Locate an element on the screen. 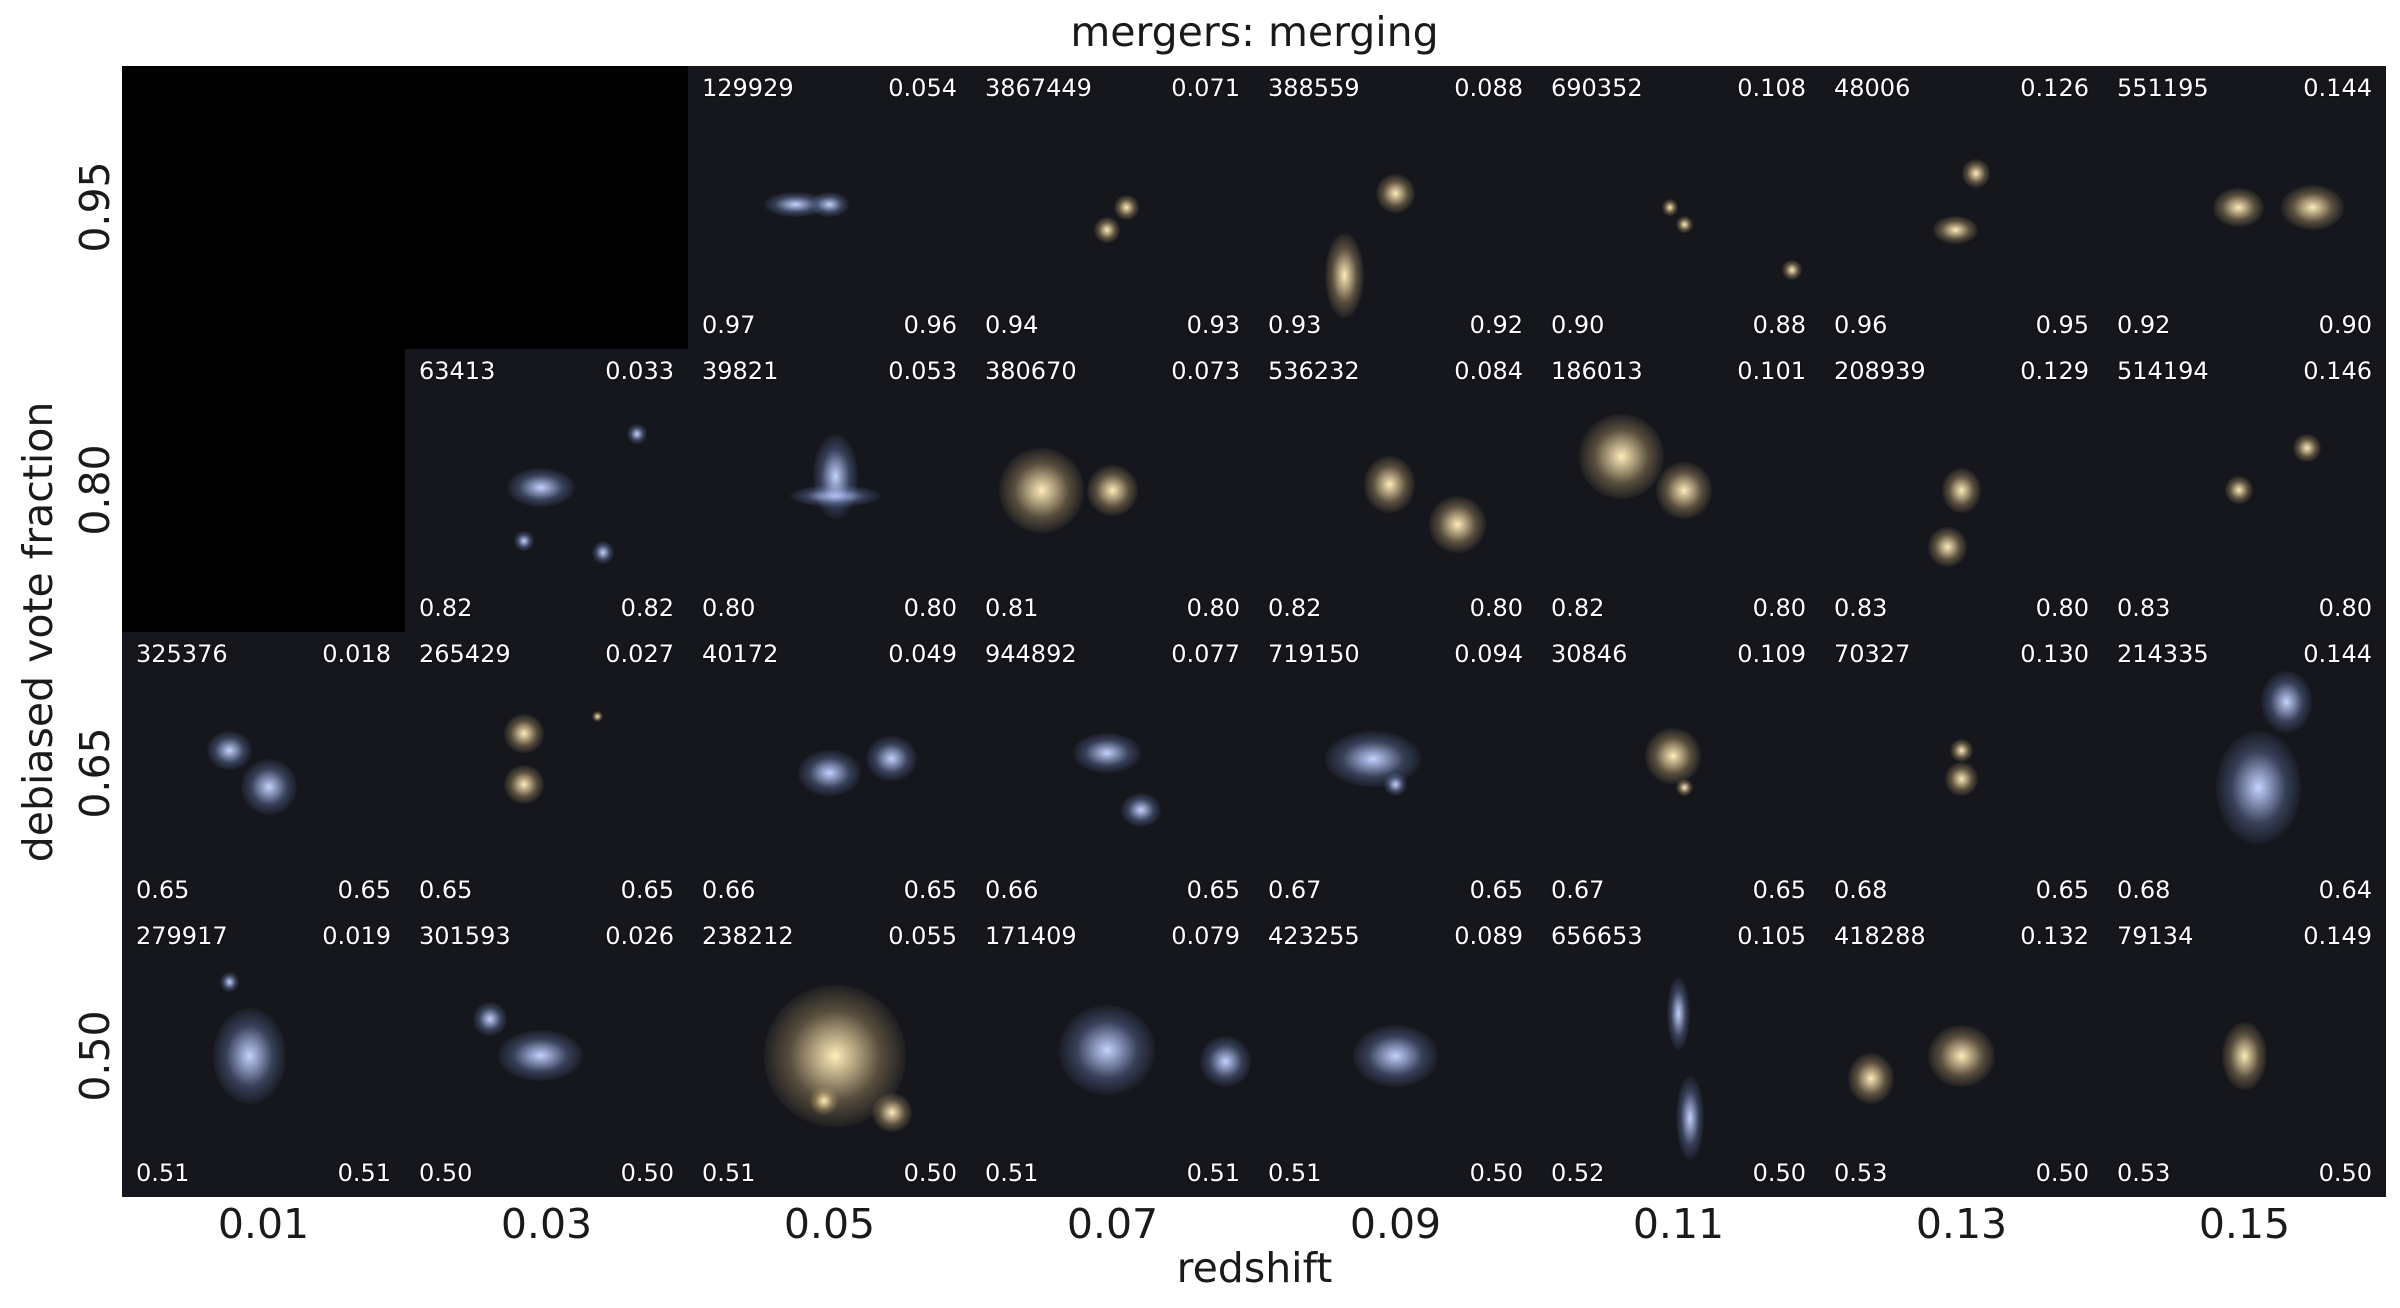 The width and height of the screenshot is (2400, 1308). redshift-label: 0.079 is located at coordinates (1205, 936).